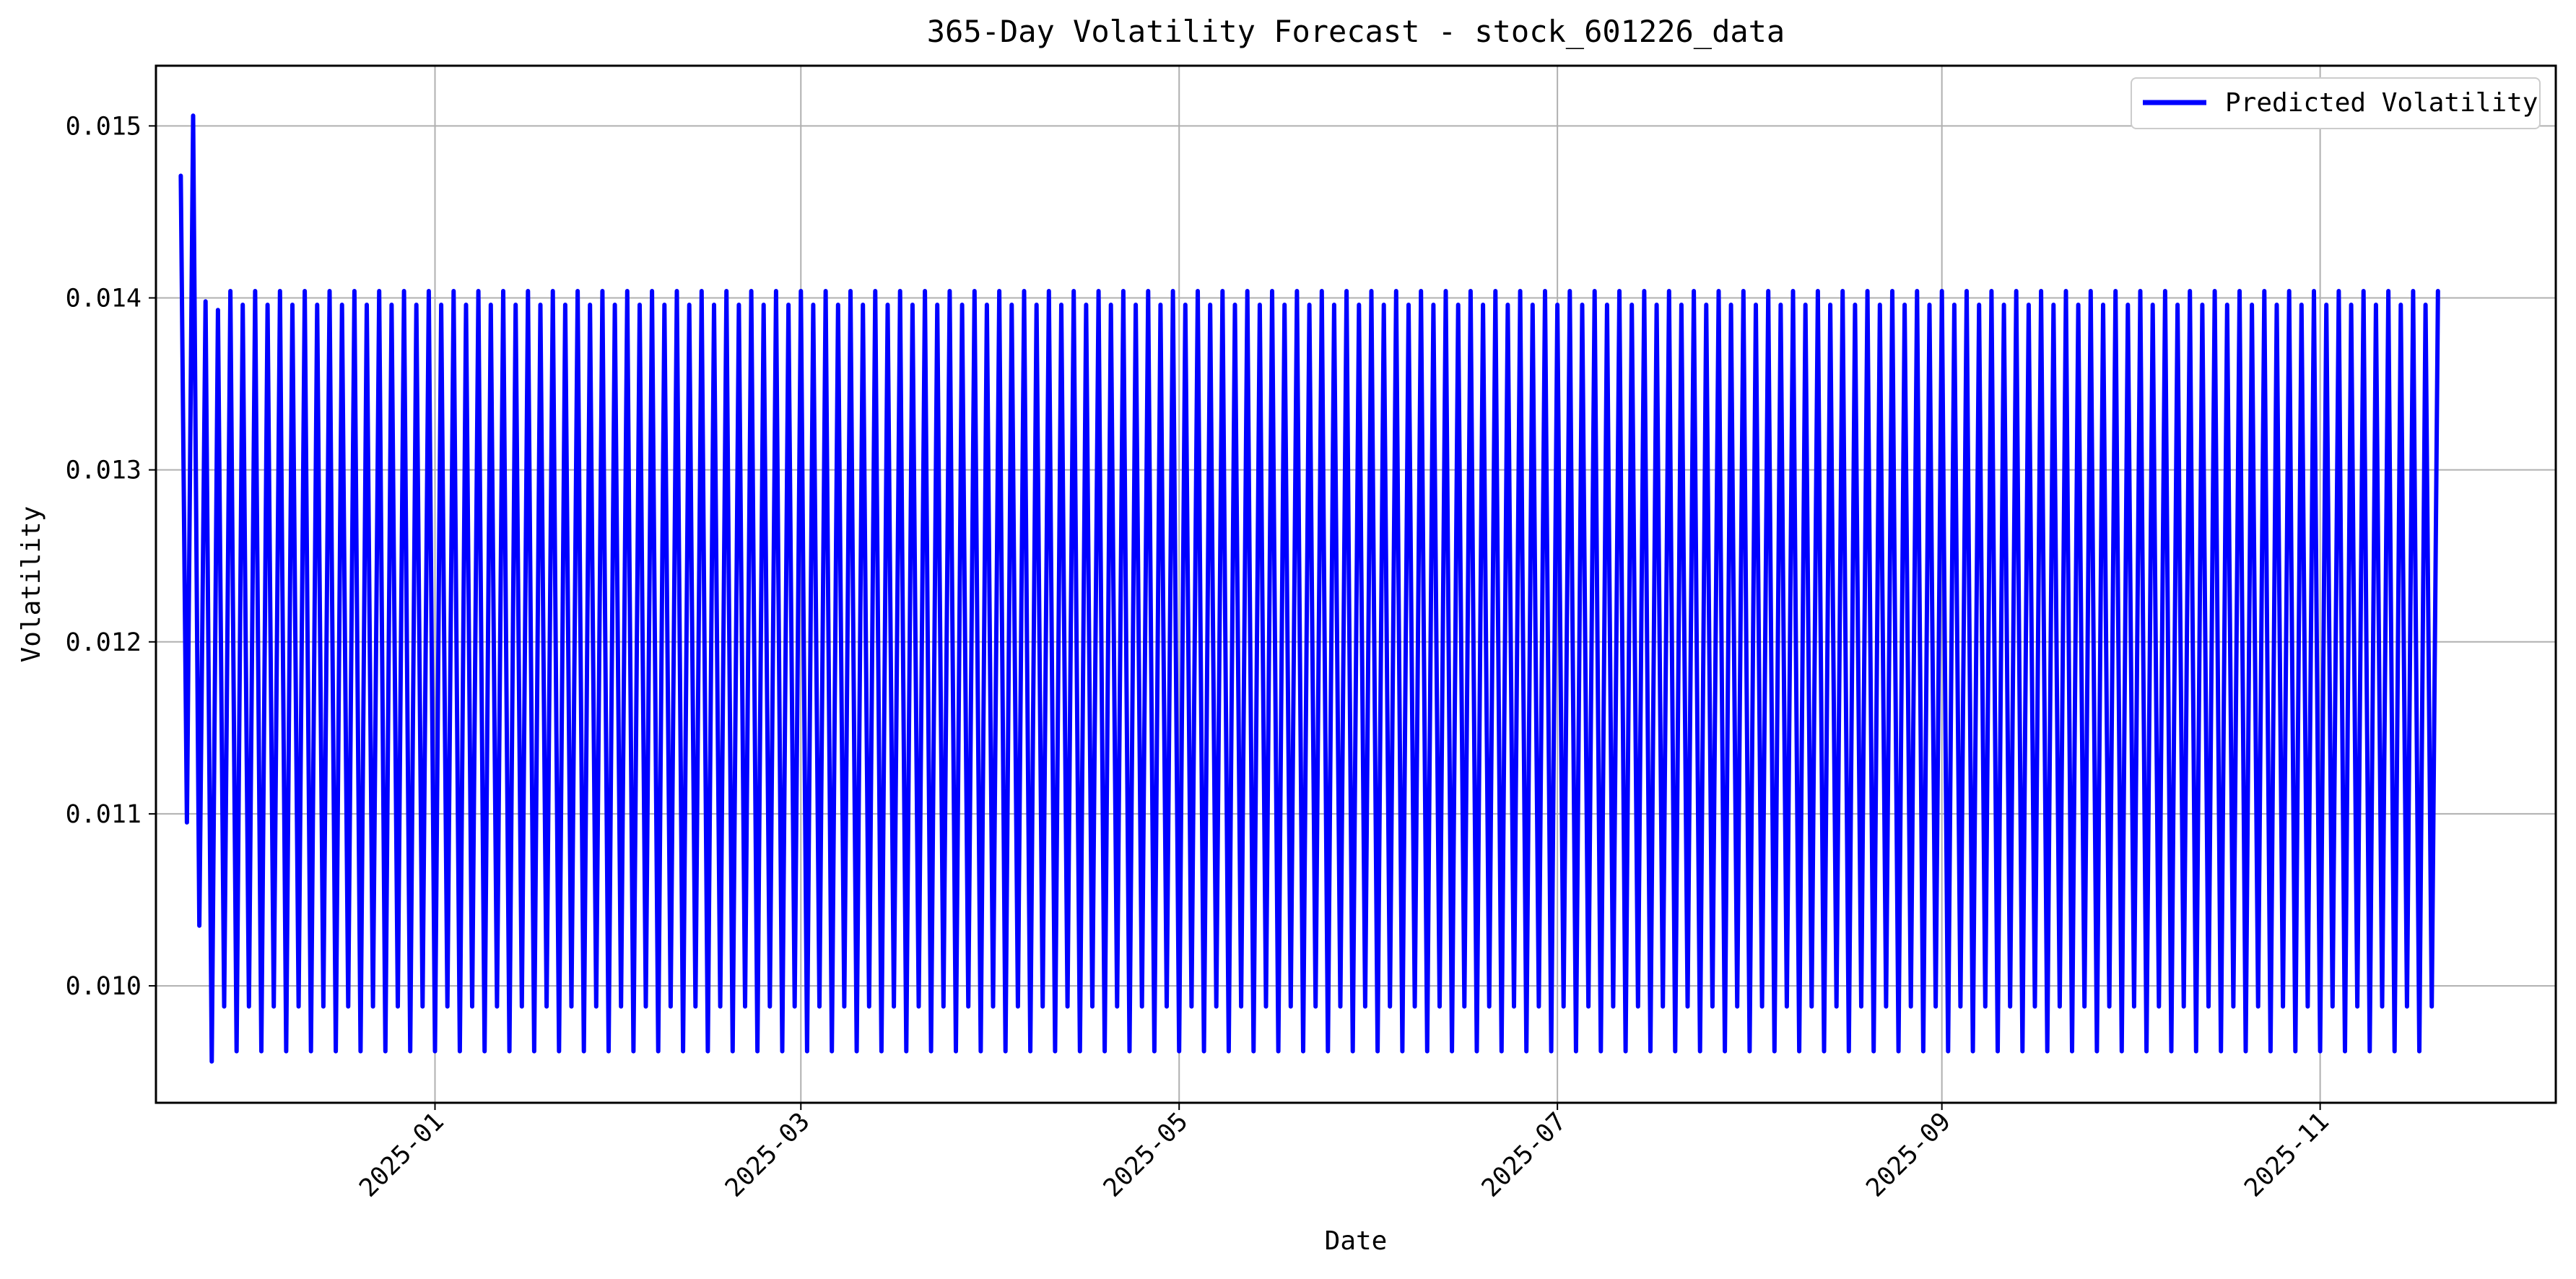 This screenshot has width=2576, height=1279. Describe the element at coordinates (1356, 1241) in the screenshot. I see `x-axis-label: Date` at that location.